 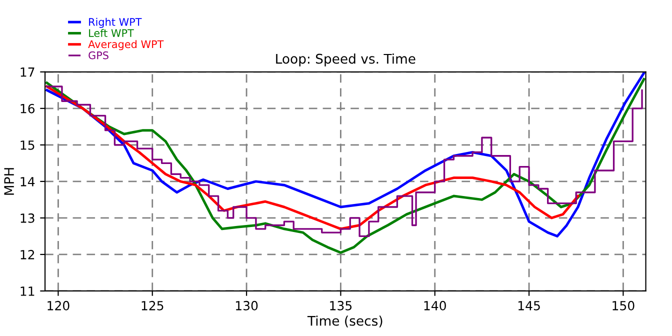 What do you see at coordinates (346, 60) in the screenshot?
I see `chart-title: Loop: Speed vs. Time` at bounding box center [346, 60].